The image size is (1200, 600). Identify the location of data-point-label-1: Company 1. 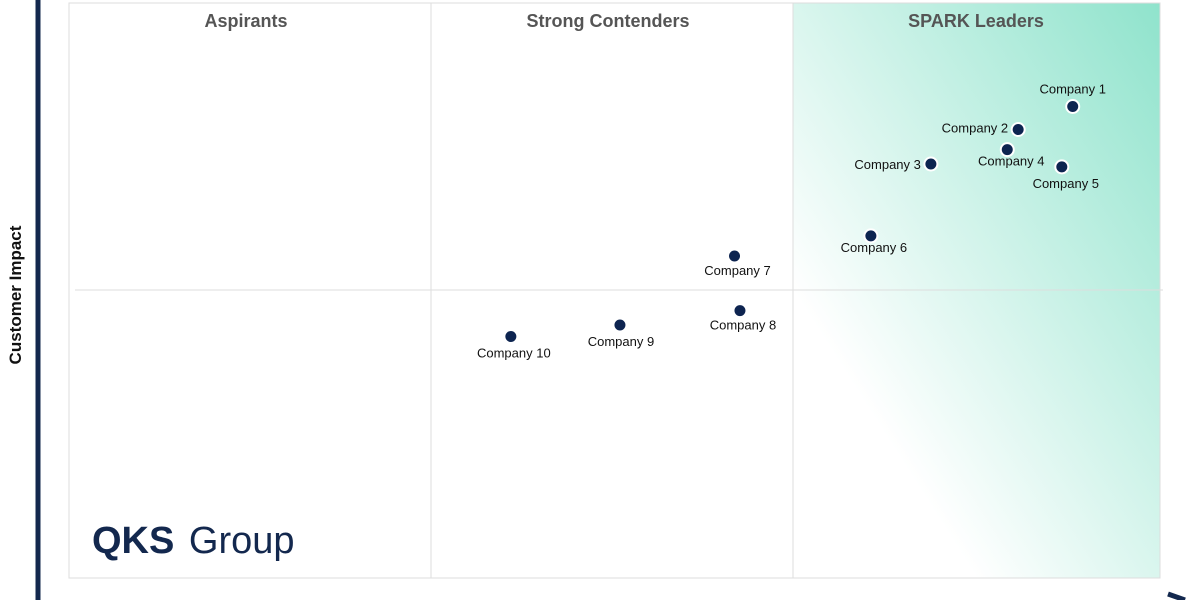
(1072, 89).